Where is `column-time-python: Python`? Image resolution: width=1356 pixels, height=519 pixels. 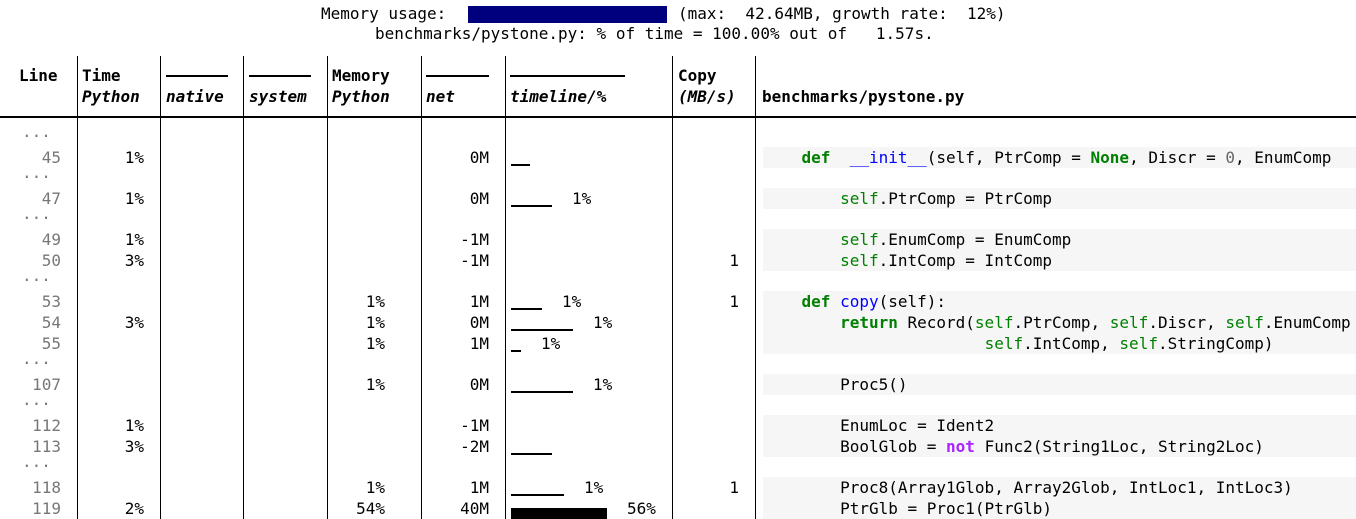 column-time-python: Python is located at coordinates (111, 96).